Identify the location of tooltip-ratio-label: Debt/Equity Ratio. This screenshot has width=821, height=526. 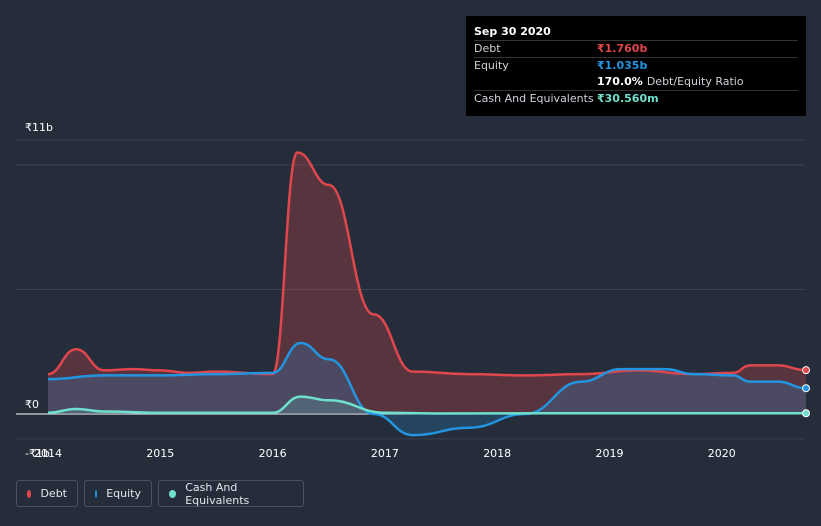
(695, 81).